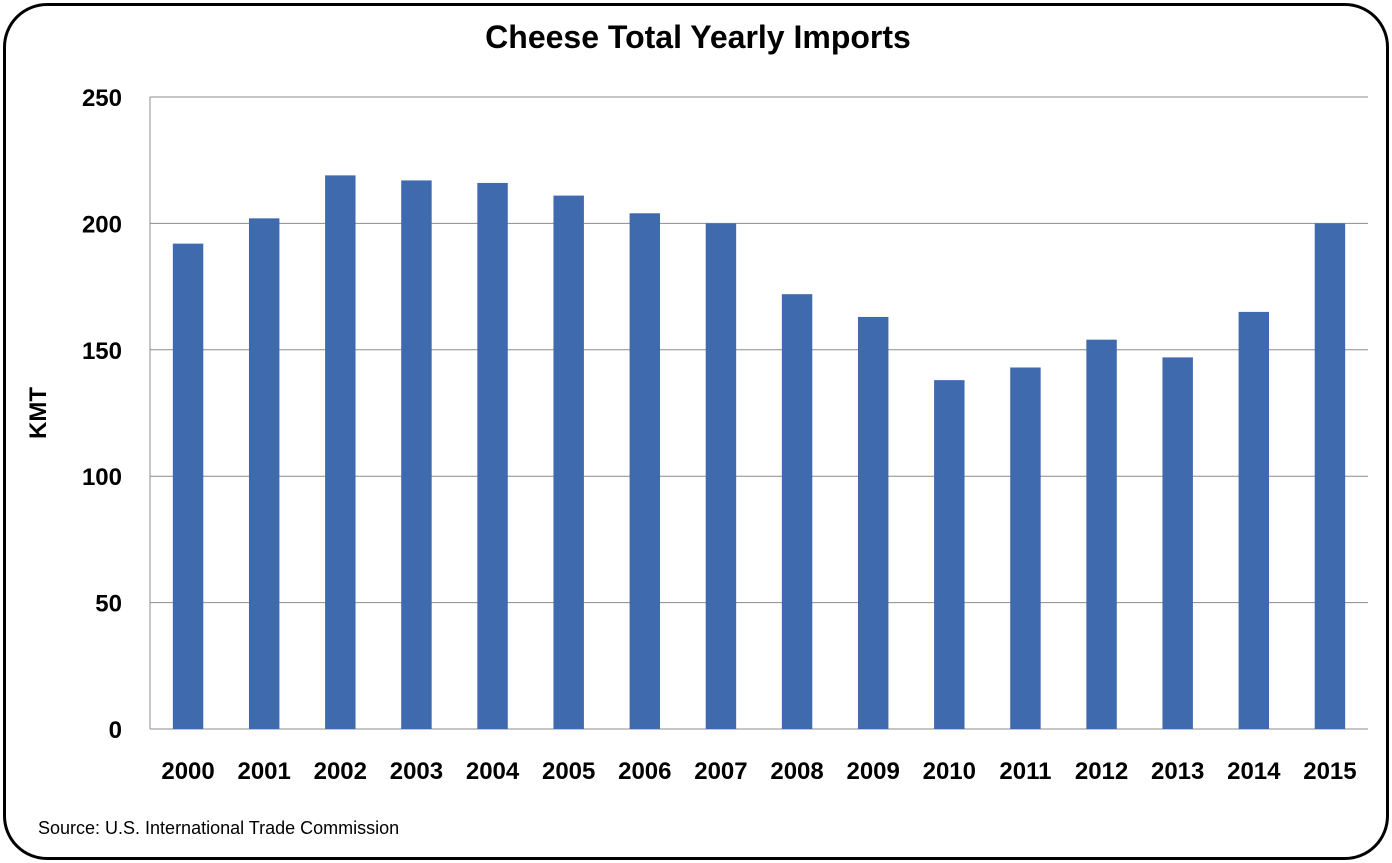 Image resolution: width=1392 pixels, height=863 pixels. Describe the element at coordinates (1254, 520) in the screenshot. I see `bar-2014` at that location.